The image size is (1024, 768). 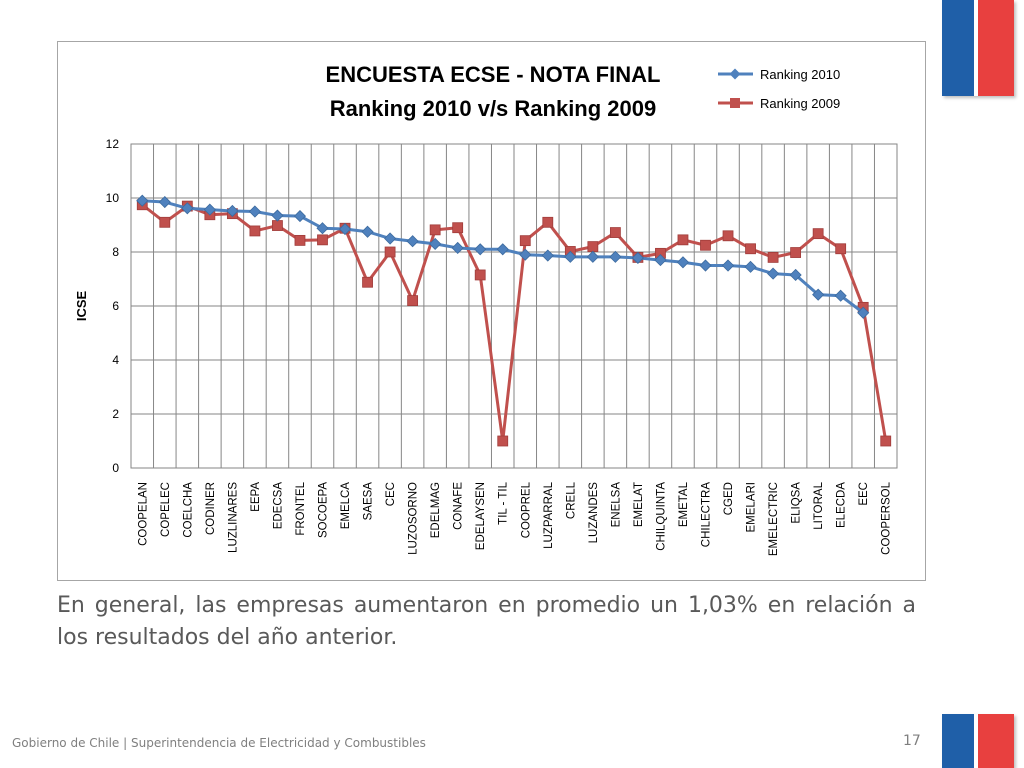 What do you see at coordinates (978, 741) in the screenshot?
I see `chile-flag-decoration-bottom` at bounding box center [978, 741].